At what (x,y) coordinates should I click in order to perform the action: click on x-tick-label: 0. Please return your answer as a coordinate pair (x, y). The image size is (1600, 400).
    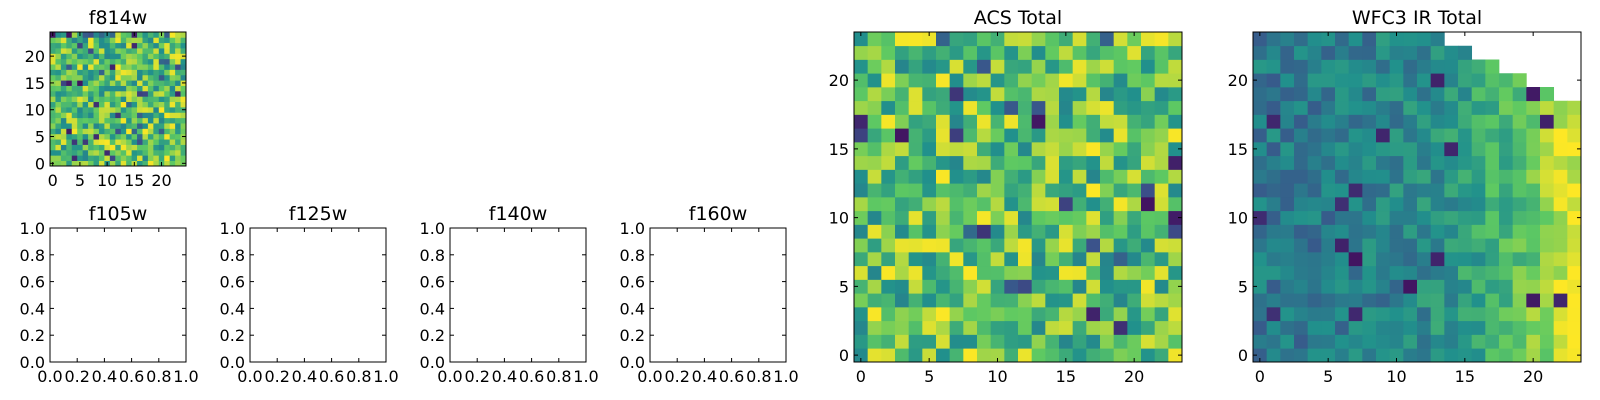
    Looking at the image, I should click on (861, 376).